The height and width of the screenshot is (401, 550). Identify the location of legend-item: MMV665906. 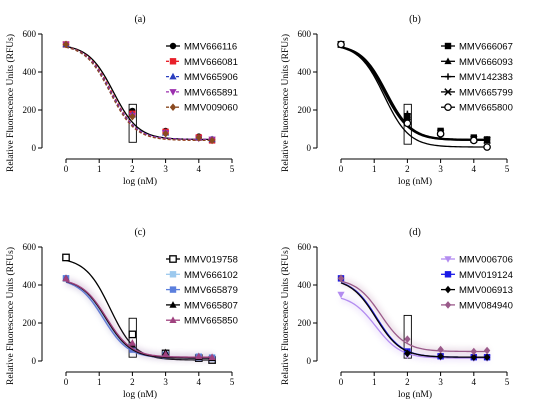
(202, 77).